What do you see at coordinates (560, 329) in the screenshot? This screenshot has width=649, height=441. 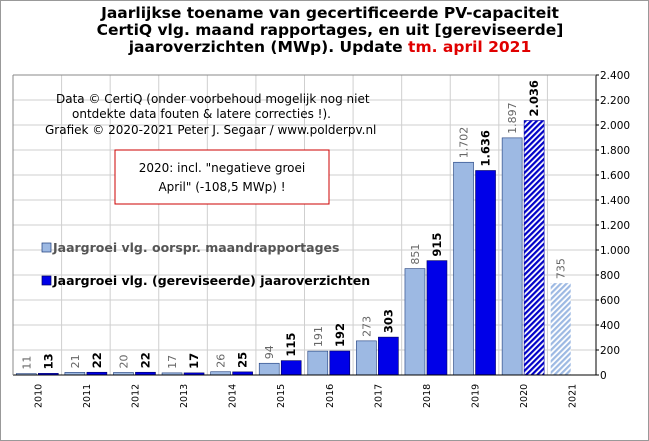 I see `bar-2021-oorspr` at bounding box center [560, 329].